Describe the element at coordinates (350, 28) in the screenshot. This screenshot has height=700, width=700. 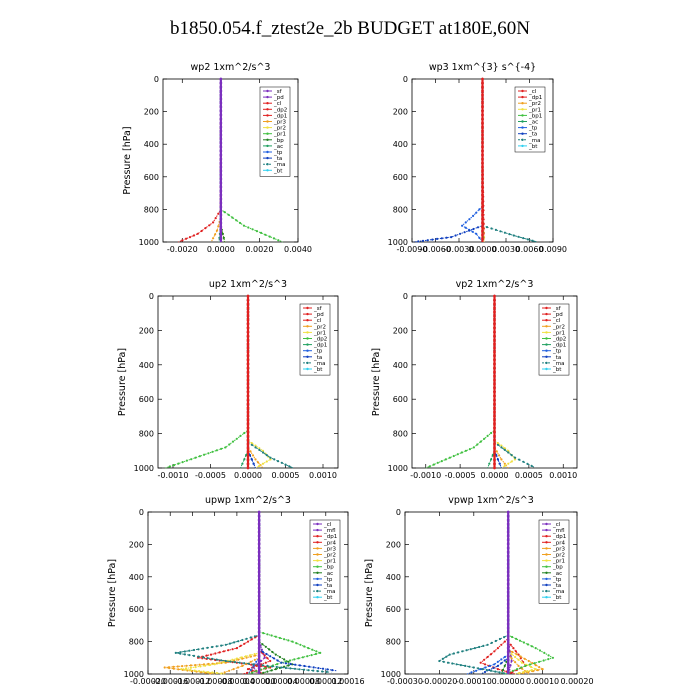
I see `figure-title: b1850.054.f_ztest2e_2b BUDGET at180E,60N` at that location.